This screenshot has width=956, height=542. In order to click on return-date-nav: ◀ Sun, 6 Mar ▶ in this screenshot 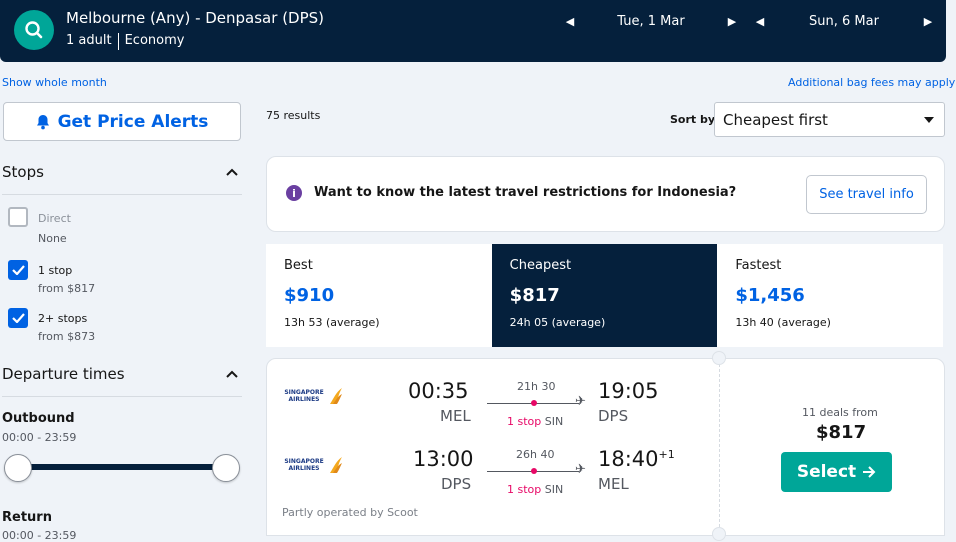, I will do `click(844, 21)`.